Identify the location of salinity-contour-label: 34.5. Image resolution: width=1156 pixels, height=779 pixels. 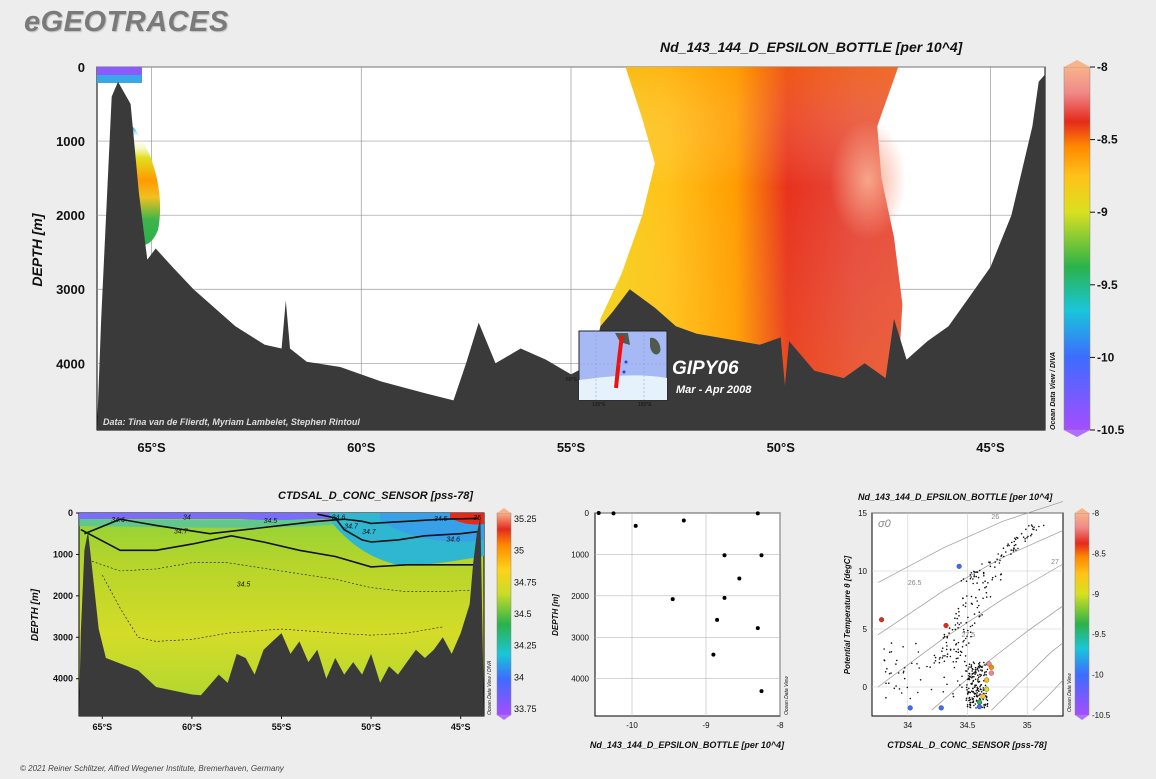
(244, 584).